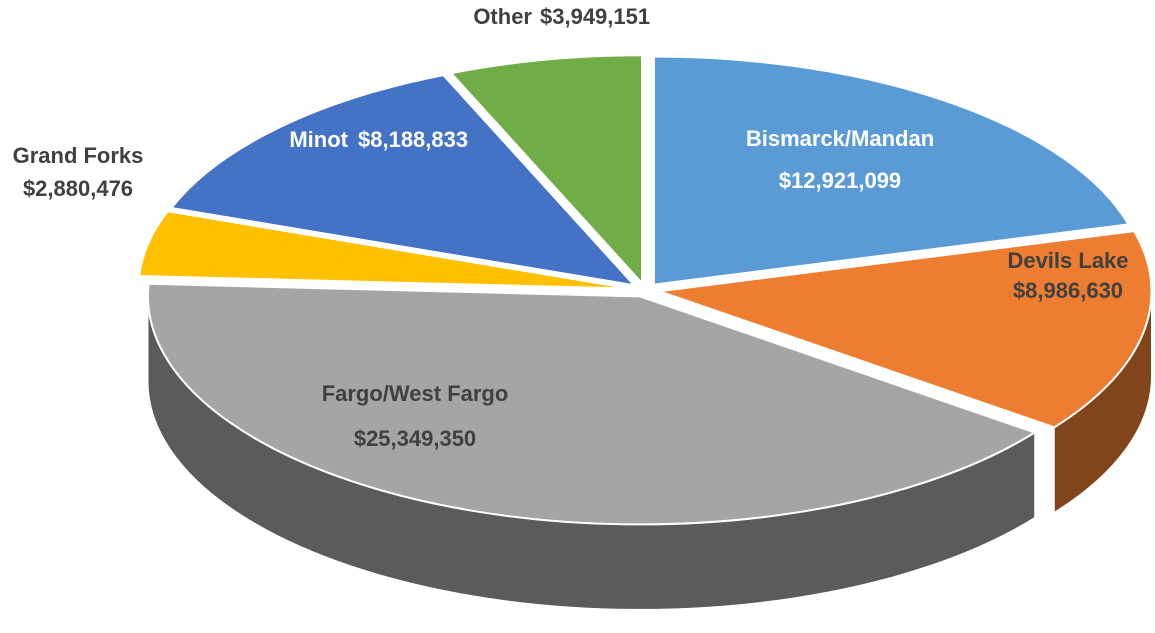 This screenshot has height=633, width=1155. I want to click on data-label-value: $12,921,099, so click(840, 180).